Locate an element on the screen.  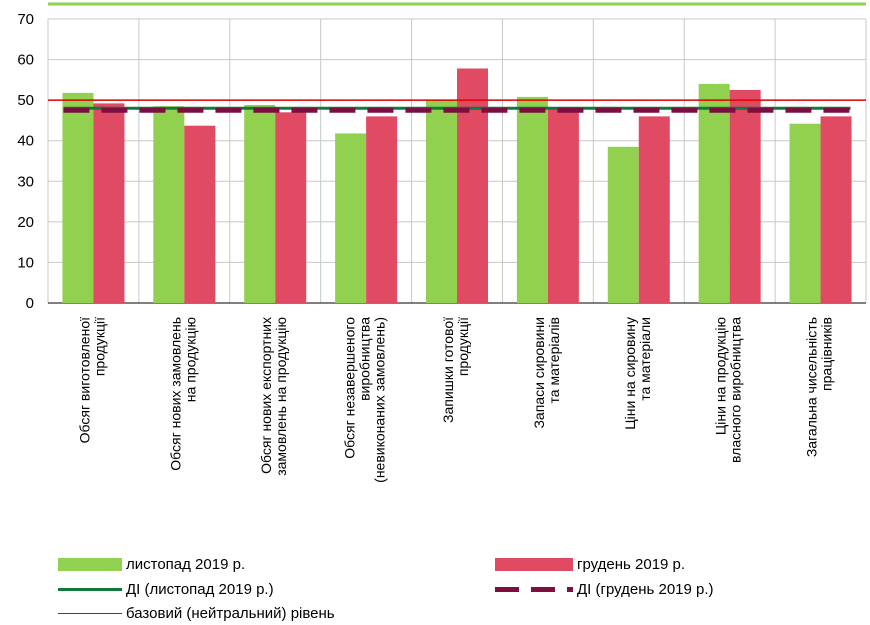
x-tick-label-line: працівників is located at coordinates (827, 354).